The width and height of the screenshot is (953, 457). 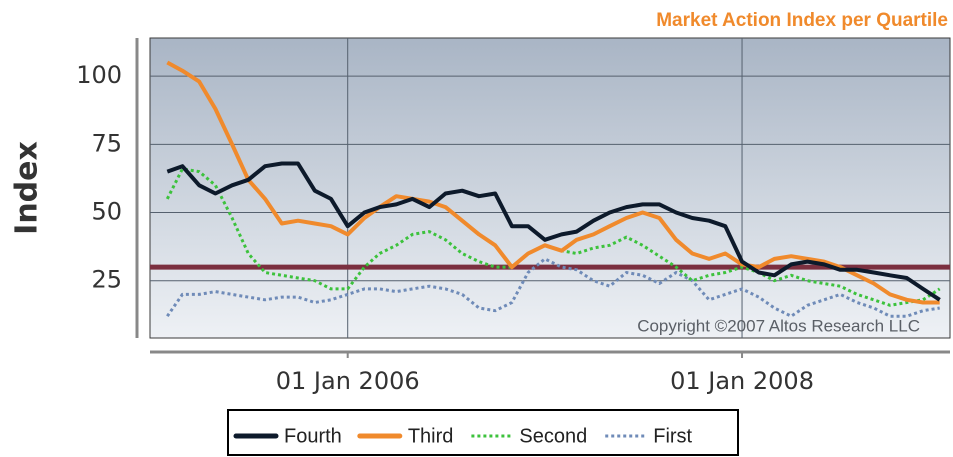 I want to click on legend-label: Third, so click(x=431, y=436).